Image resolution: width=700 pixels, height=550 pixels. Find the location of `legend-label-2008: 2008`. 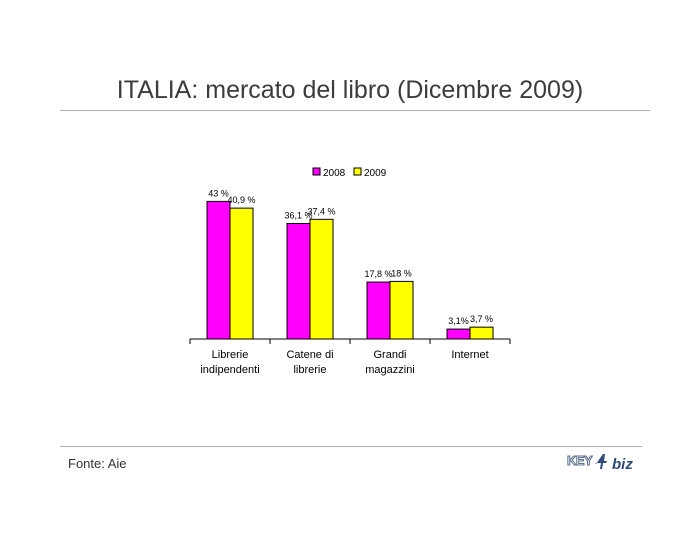

legend-label-2008: 2008 is located at coordinates (334, 173).